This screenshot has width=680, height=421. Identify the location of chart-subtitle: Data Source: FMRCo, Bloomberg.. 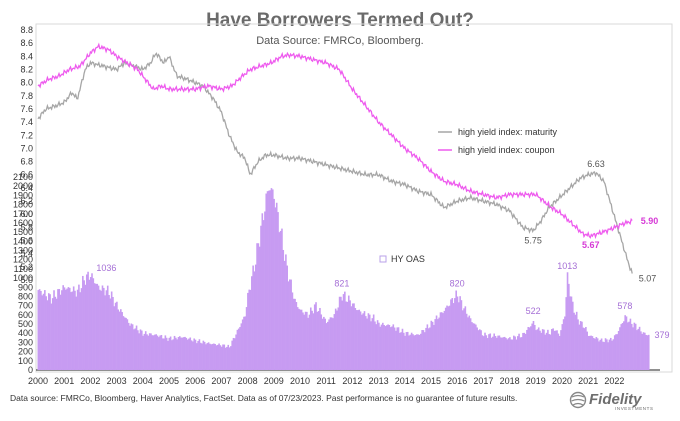
(340, 41).